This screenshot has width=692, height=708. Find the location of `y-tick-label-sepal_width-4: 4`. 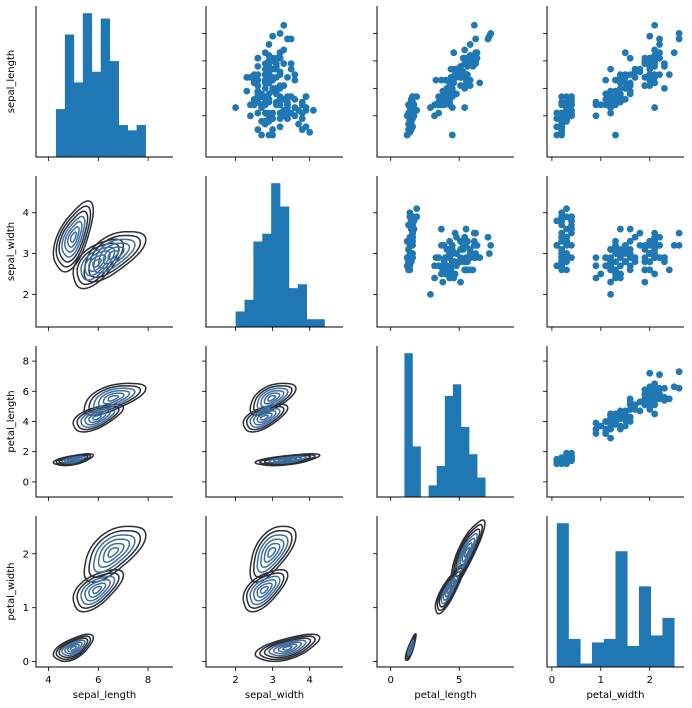

y-tick-label-sepal_width-4: 4 is located at coordinates (26, 213).